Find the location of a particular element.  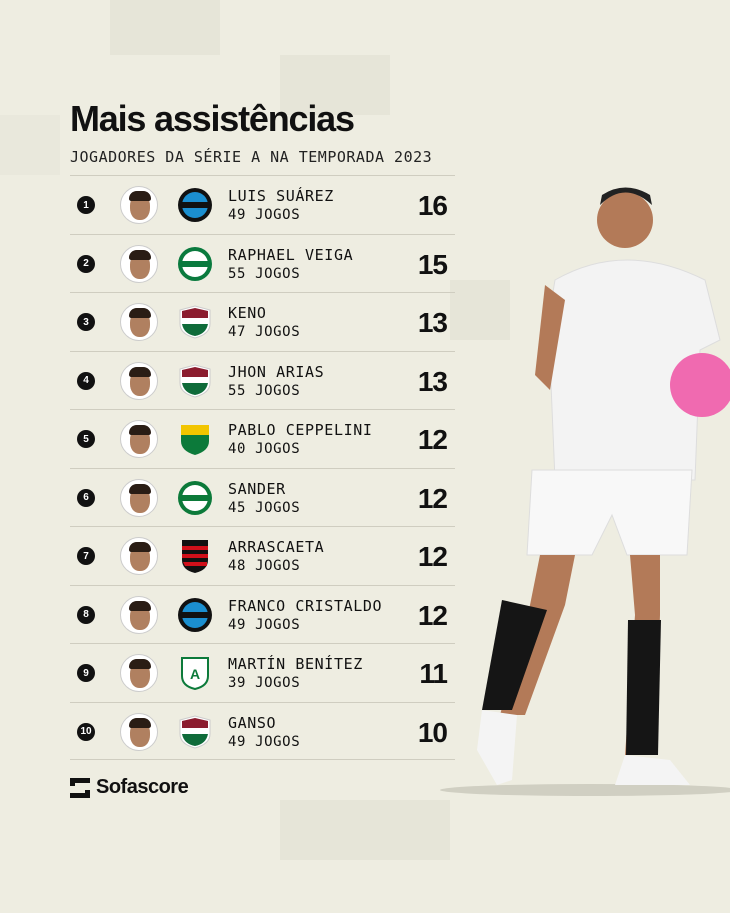

player-name: MARTÍN BENÍTEZ is located at coordinates (295, 664).